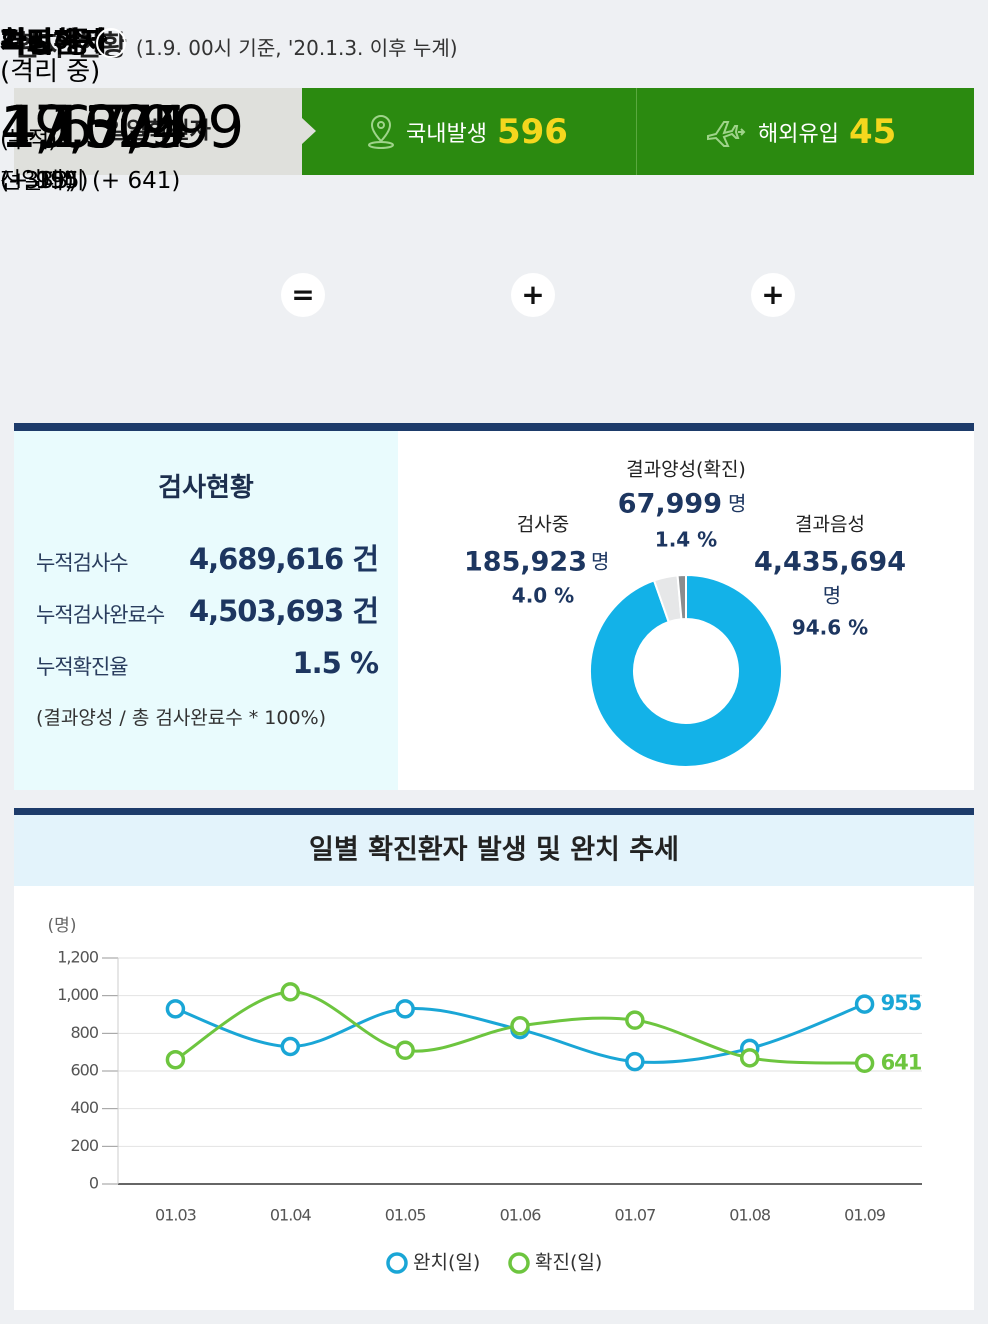 This screenshot has width=988, height=1324. Describe the element at coordinates (206, 488) in the screenshot. I see `tests-title: 검사현황` at that location.